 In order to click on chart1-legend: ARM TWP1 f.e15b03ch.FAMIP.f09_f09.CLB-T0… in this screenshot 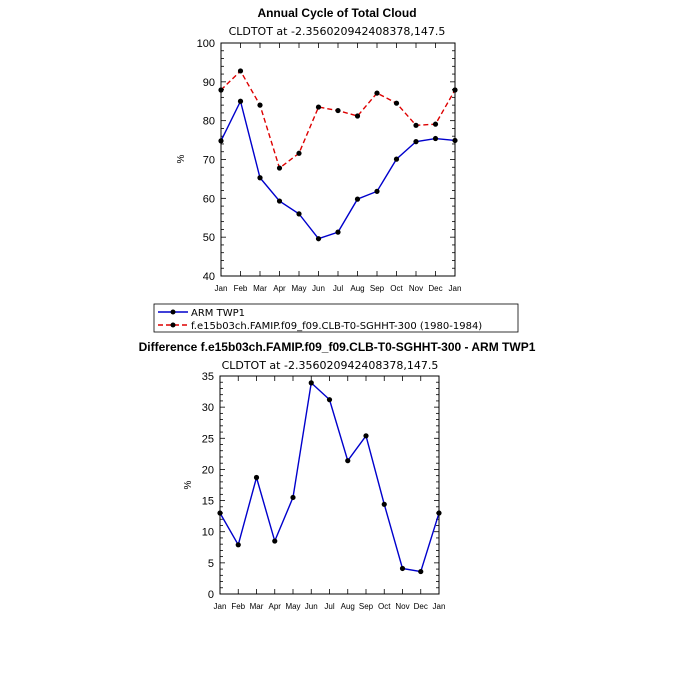, I will do `click(336, 318)`.